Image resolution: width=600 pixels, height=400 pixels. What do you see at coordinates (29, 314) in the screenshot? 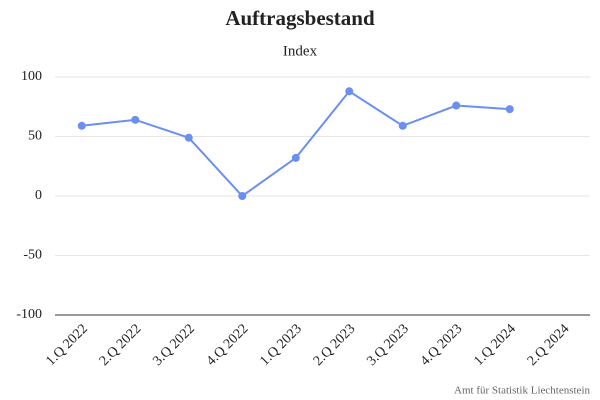
I see `y-tick-label: -100` at bounding box center [29, 314].